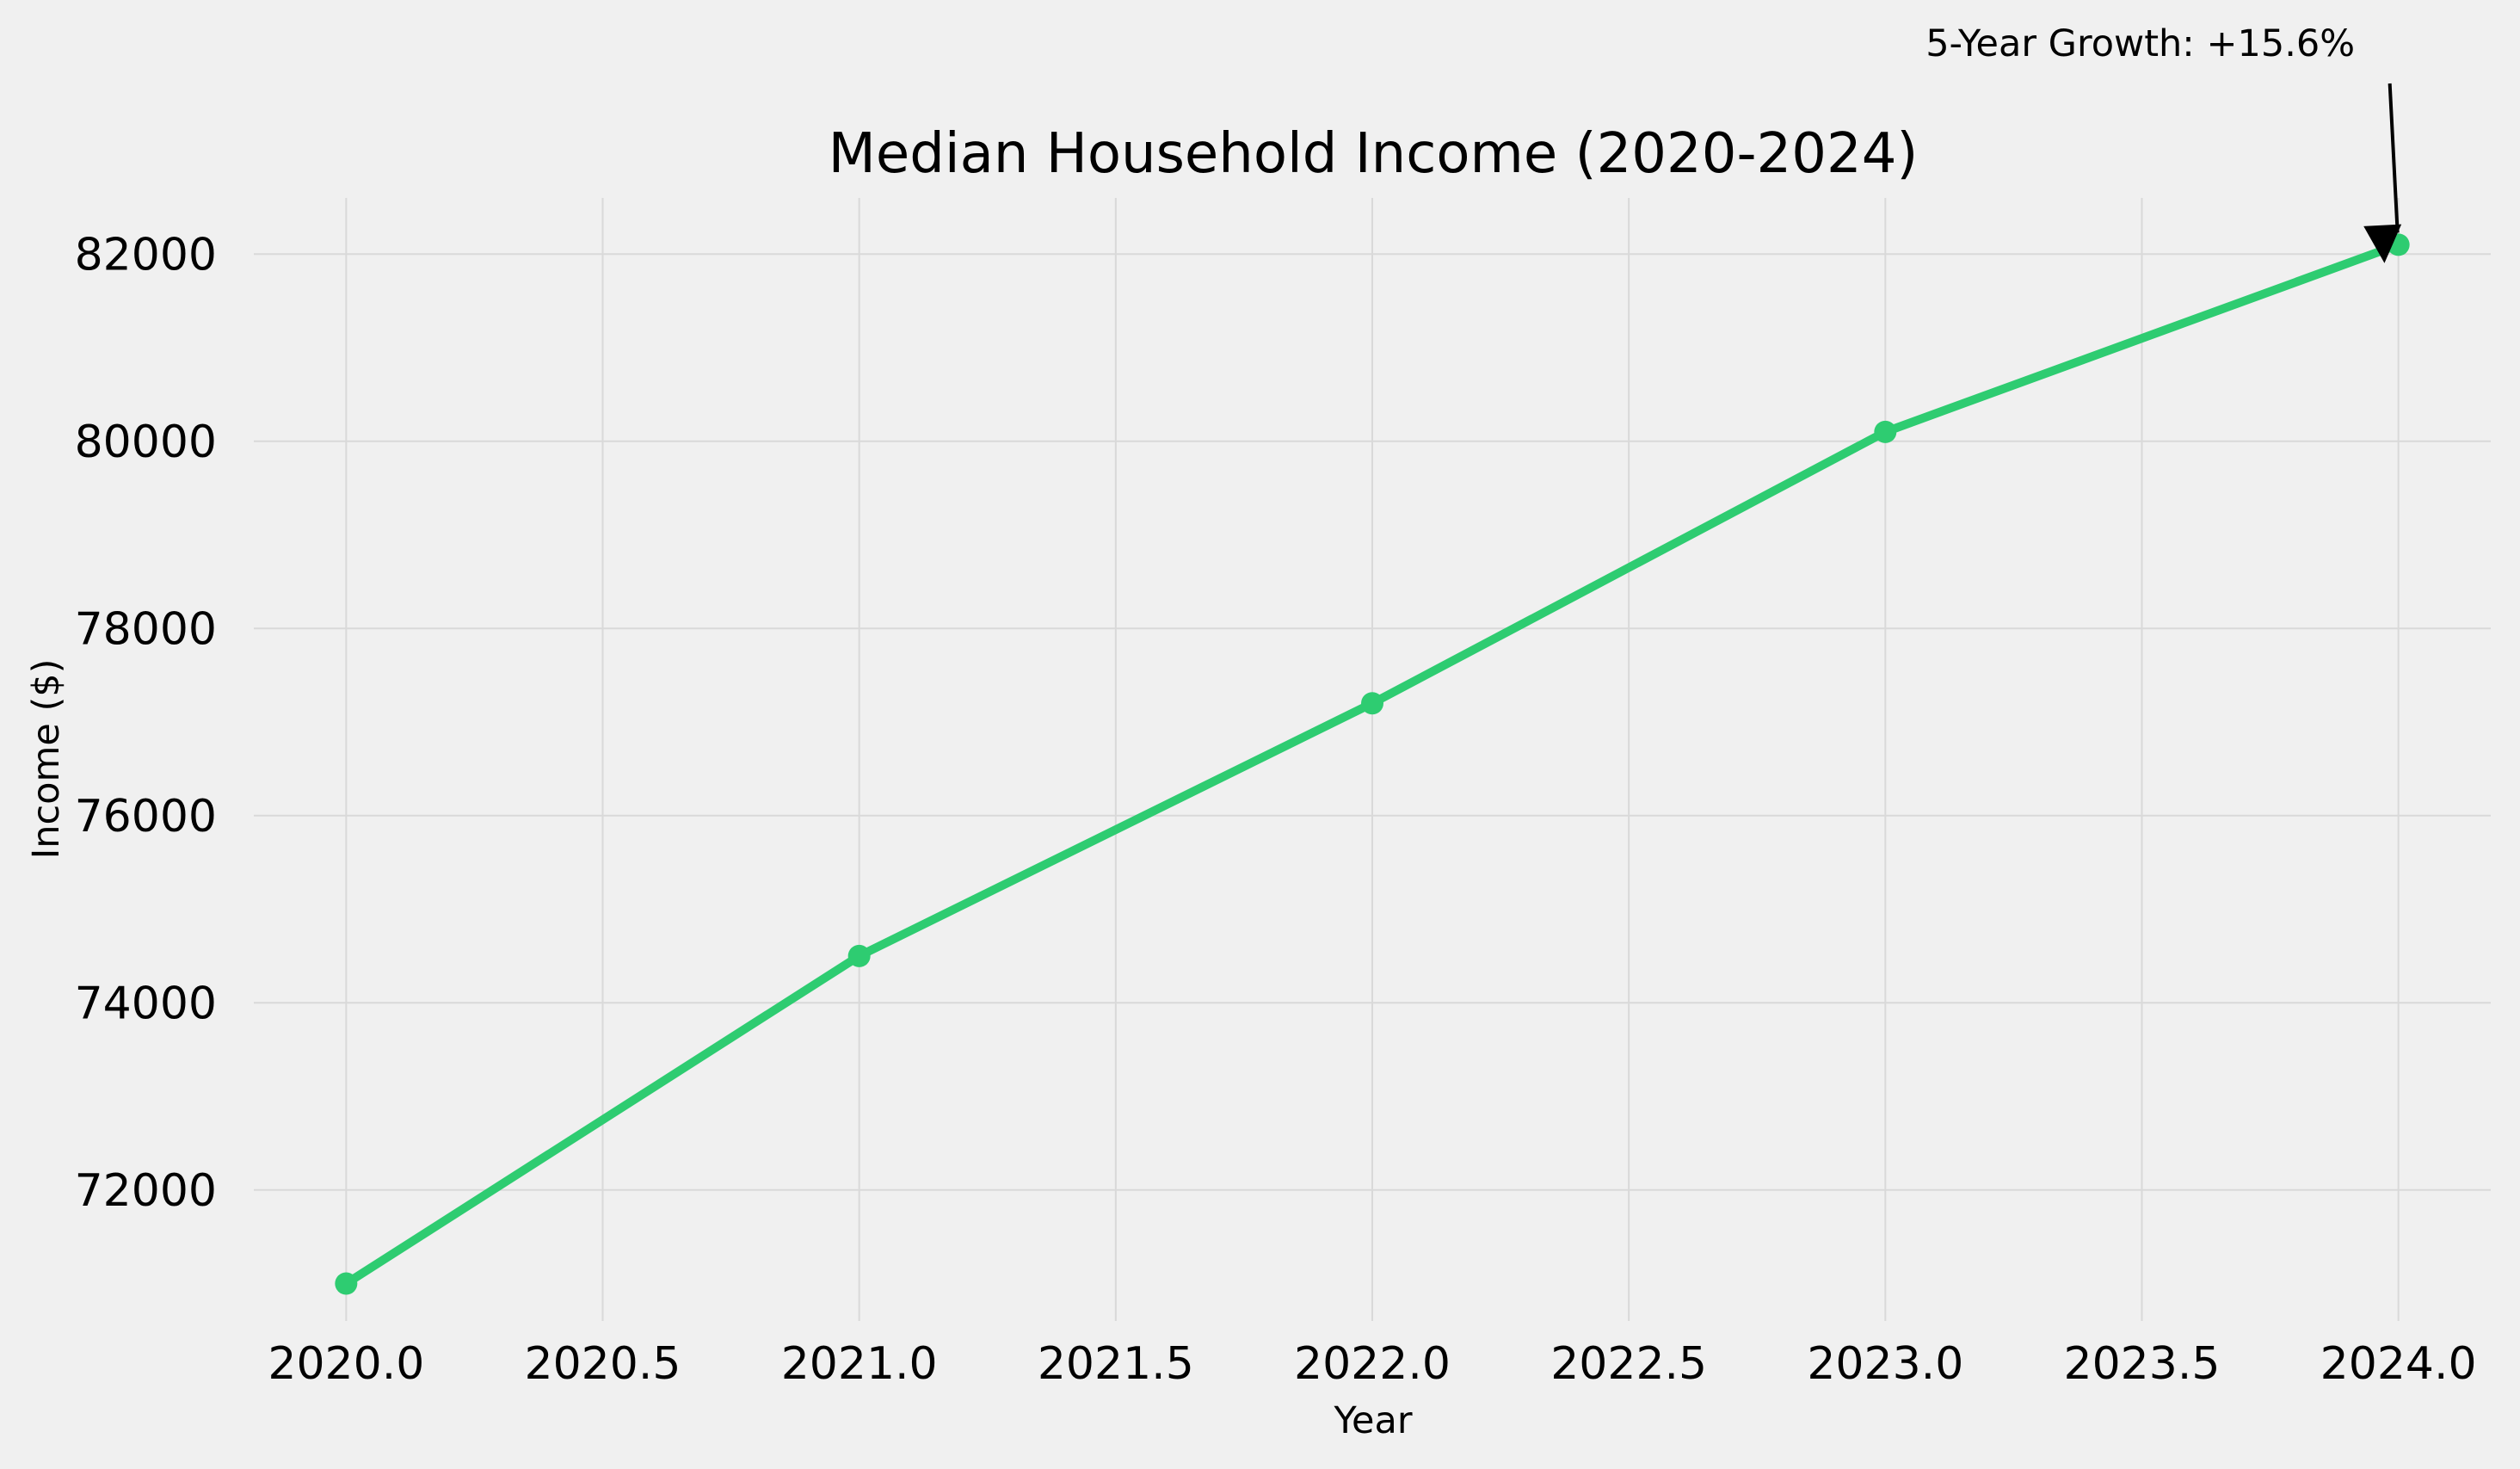  I want to click on x-tick-label: 2021.5, so click(1116, 1364).